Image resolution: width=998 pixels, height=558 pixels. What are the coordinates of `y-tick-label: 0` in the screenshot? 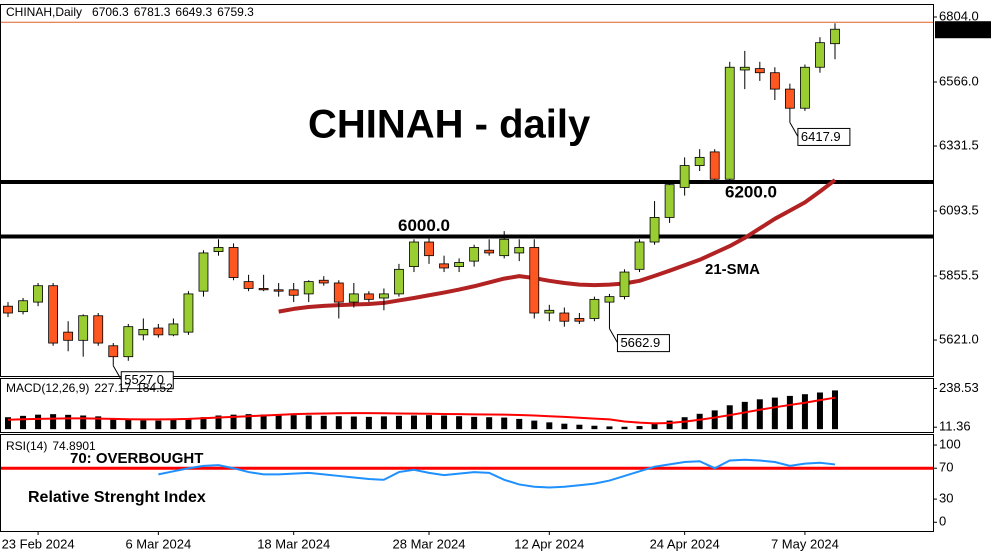 It's located at (942, 521).